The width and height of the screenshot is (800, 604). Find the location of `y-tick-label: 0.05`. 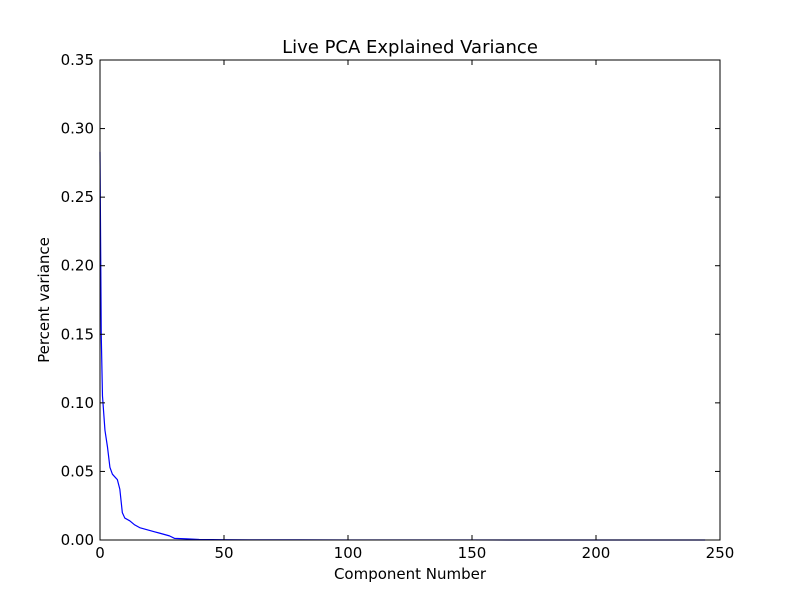

y-tick-label: 0.05 is located at coordinates (77, 471).